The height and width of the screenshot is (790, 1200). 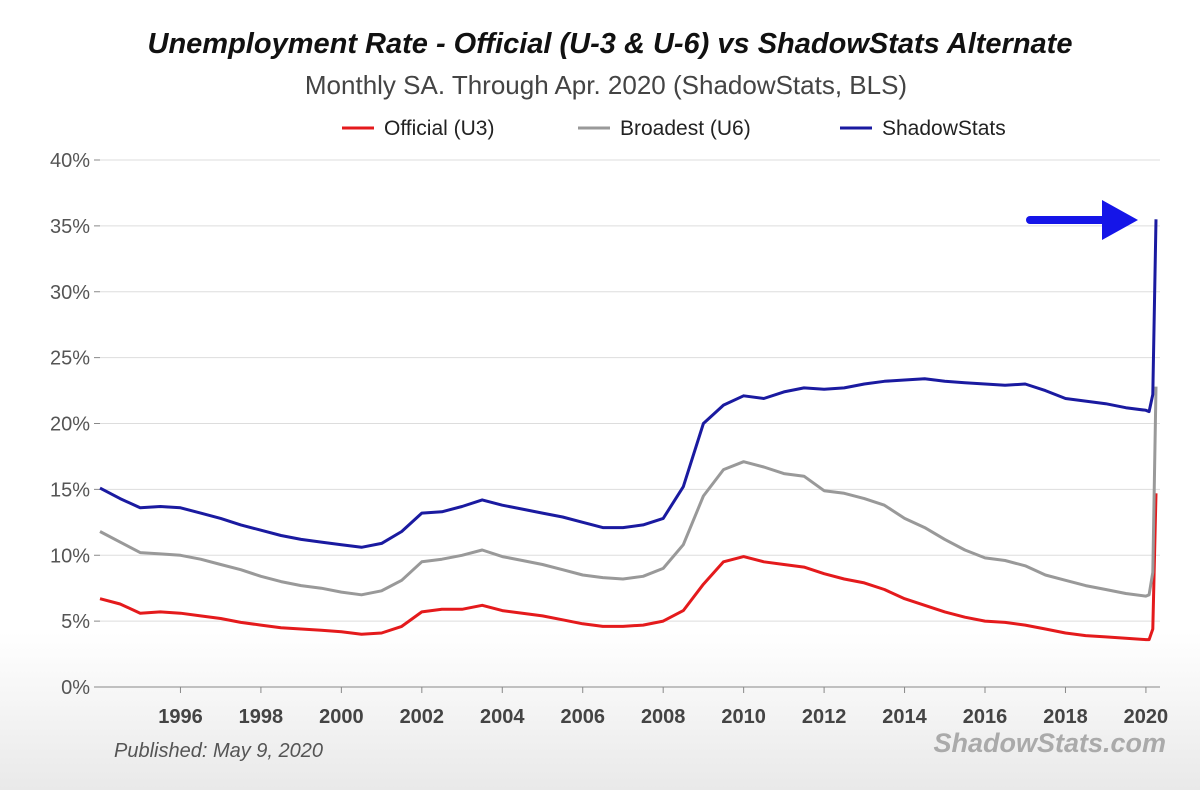 What do you see at coordinates (70, 227) in the screenshot?
I see `y-tick-label: 35%` at bounding box center [70, 227].